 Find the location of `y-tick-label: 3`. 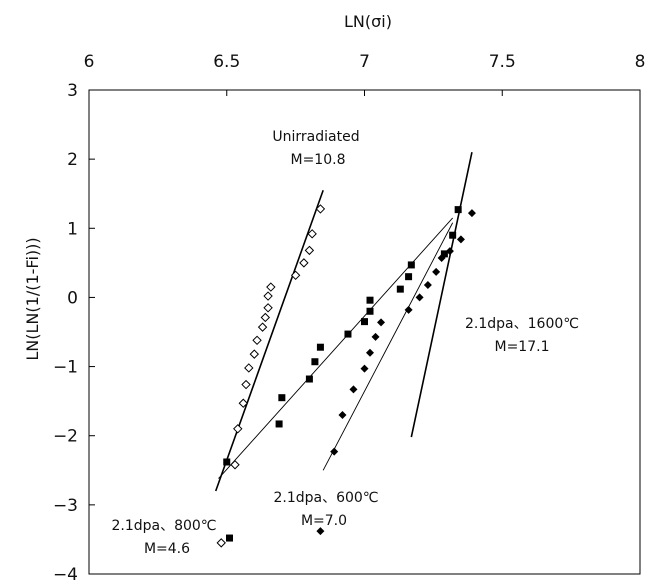

y-tick-label: 3 is located at coordinates (72, 91).